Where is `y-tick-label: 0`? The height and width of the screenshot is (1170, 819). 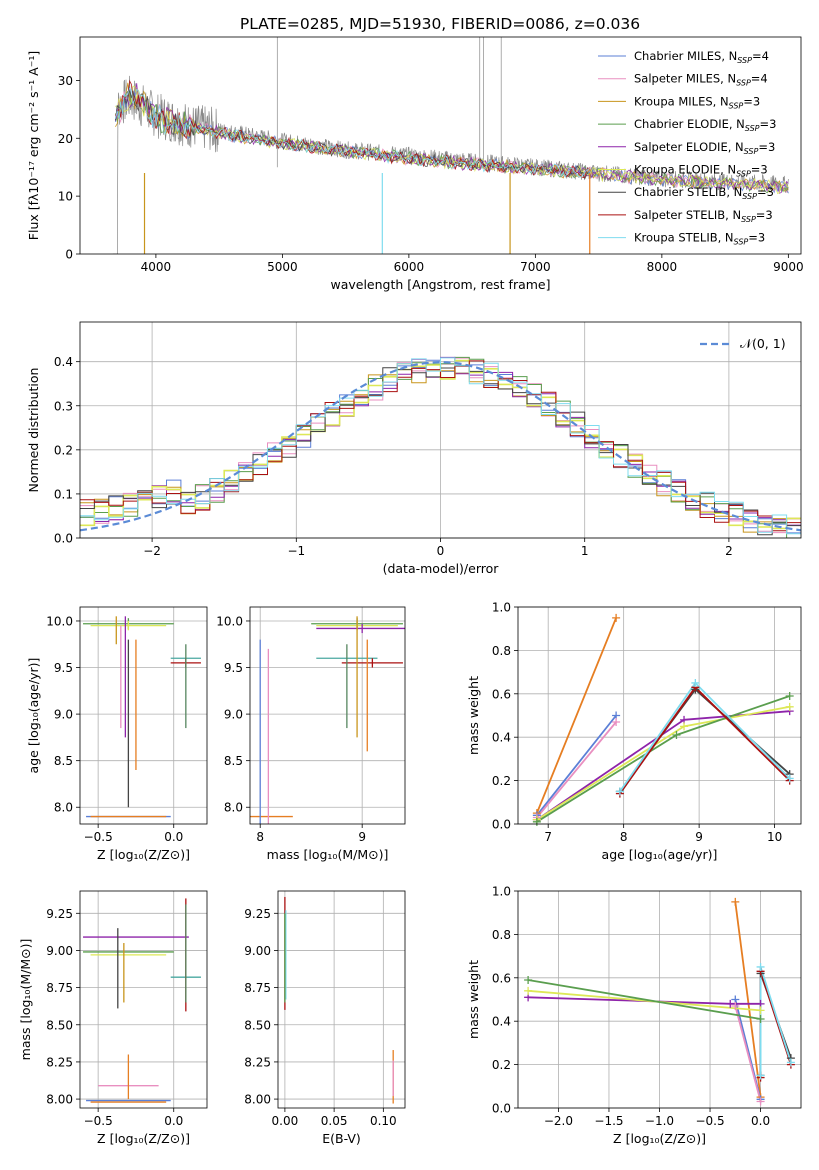 y-tick-label: 0 is located at coordinates (69, 255).